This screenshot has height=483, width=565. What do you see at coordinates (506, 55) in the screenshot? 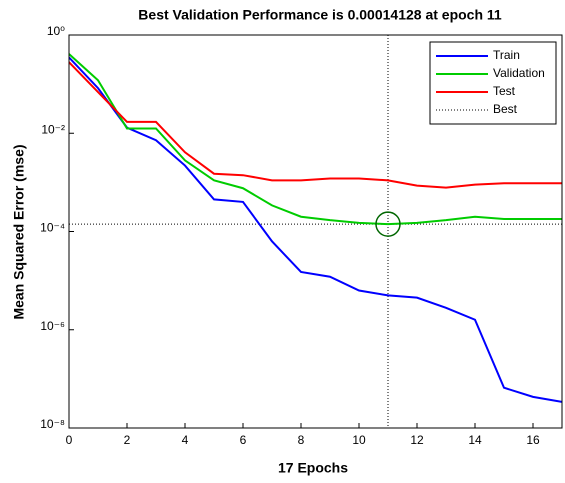
I see `legend-label: Train` at bounding box center [506, 55].